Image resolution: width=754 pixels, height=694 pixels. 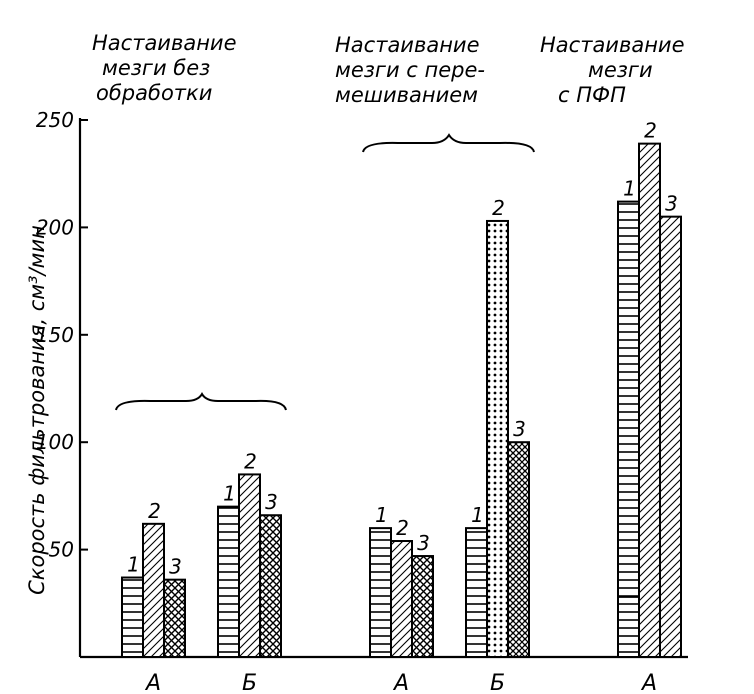 I want to click on group-title-line: мезги без, so click(x=156, y=68).